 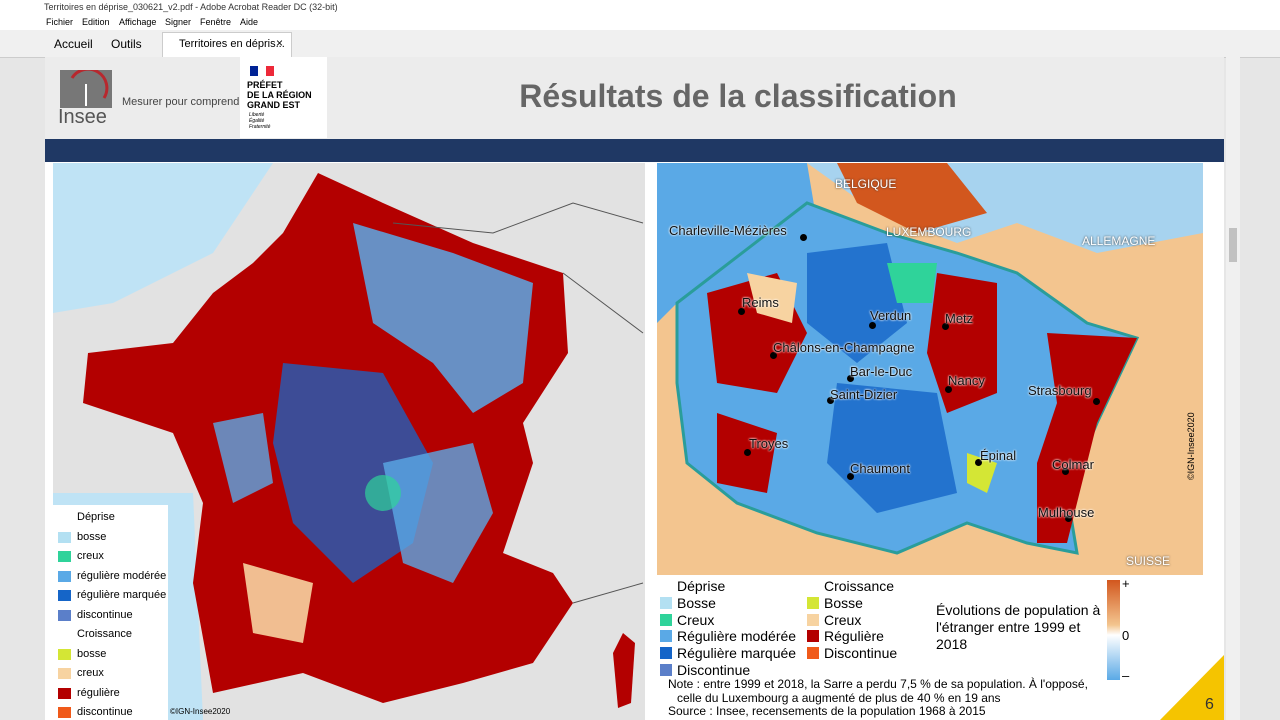 I want to click on city-label: Chaumont, so click(x=880, y=468).